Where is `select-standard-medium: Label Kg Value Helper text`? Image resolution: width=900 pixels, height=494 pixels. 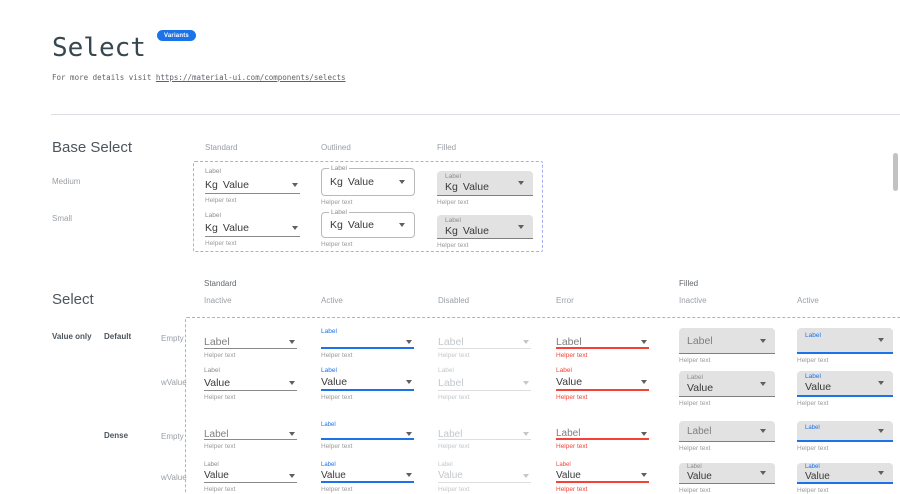
select-standard-medium: Label Kg Value Helper text is located at coordinates (252, 185).